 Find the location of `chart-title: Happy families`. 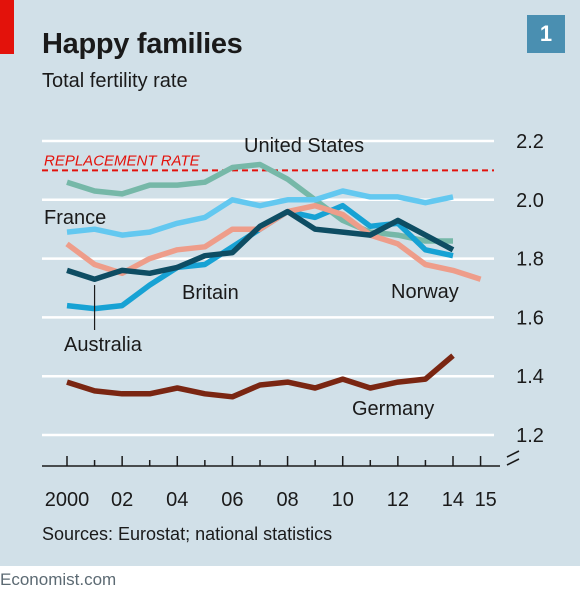

chart-title: Happy families is located at coordinates (142, 44).